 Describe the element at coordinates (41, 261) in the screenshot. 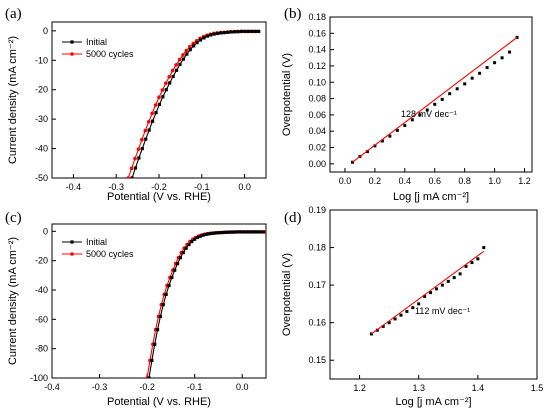

I see `y-tick-label: -20` at that location.